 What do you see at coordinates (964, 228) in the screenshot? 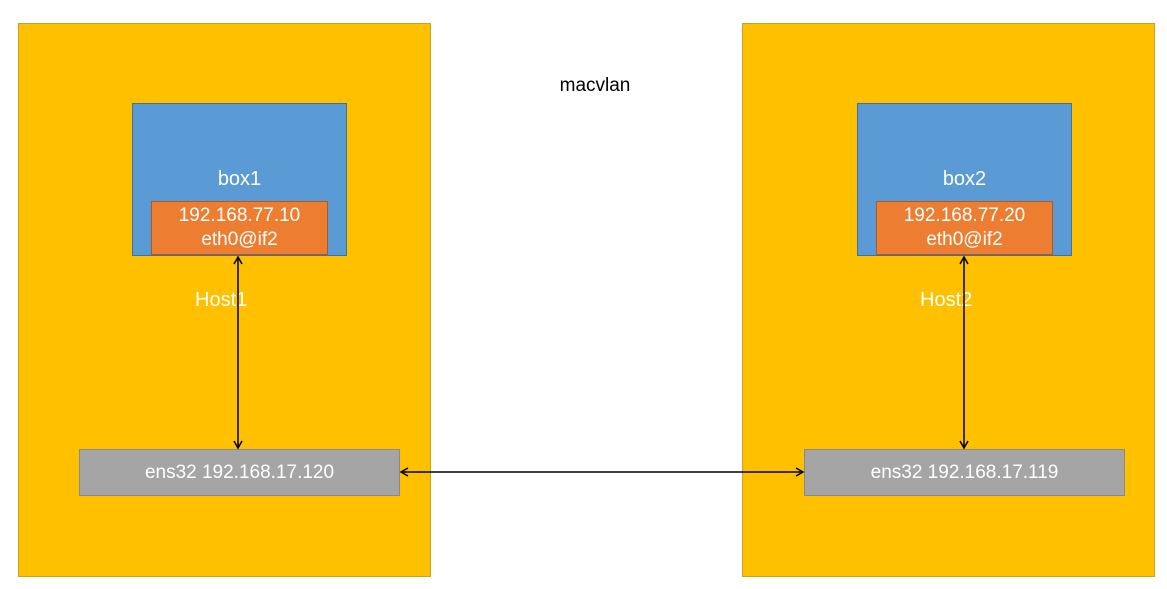
I see `box2-interface: 192.168.77.20 eth0@if2` at bounding box center [964, 228].